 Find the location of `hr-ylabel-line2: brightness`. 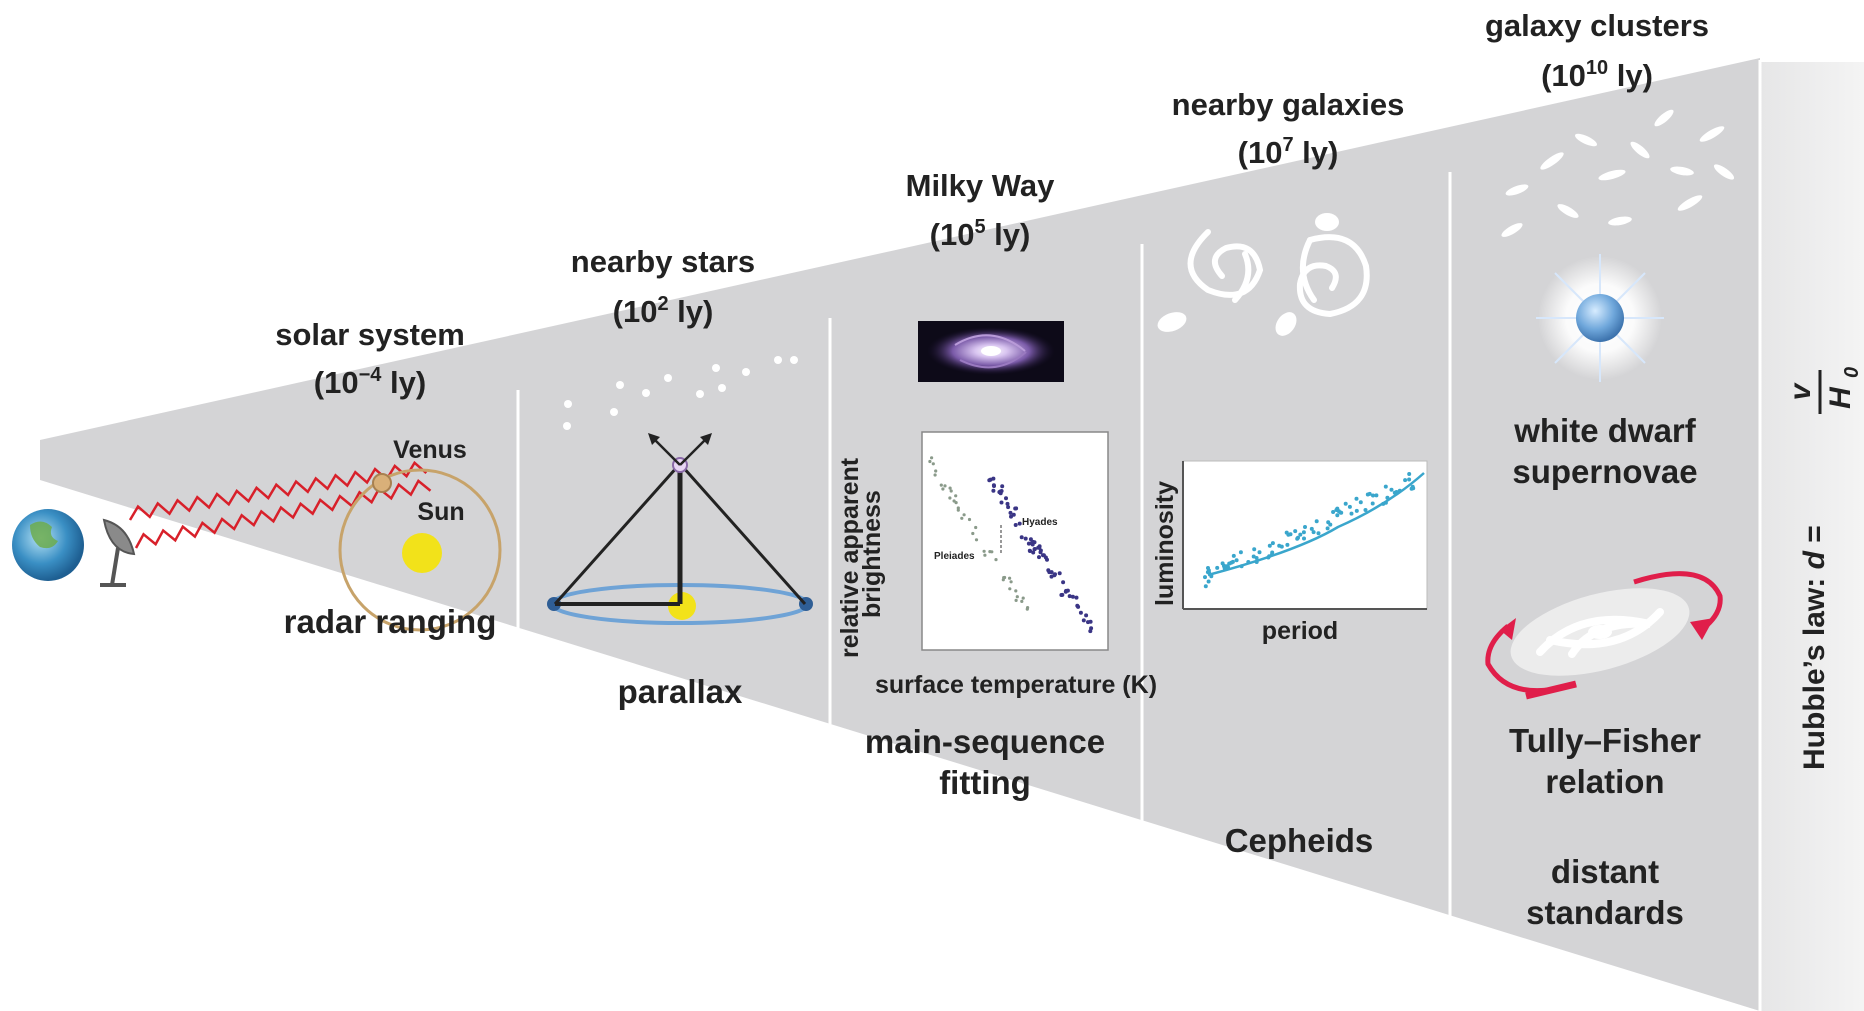

hr-ylabel-line2: brightness is located at coordinates (872, 554).